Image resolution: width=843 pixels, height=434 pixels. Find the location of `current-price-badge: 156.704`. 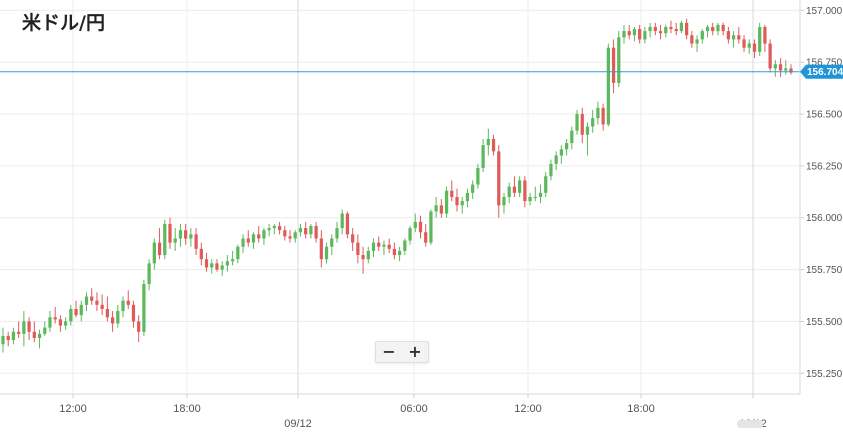

current-price-badge: 156.704 is located at coordinates (821, 71).